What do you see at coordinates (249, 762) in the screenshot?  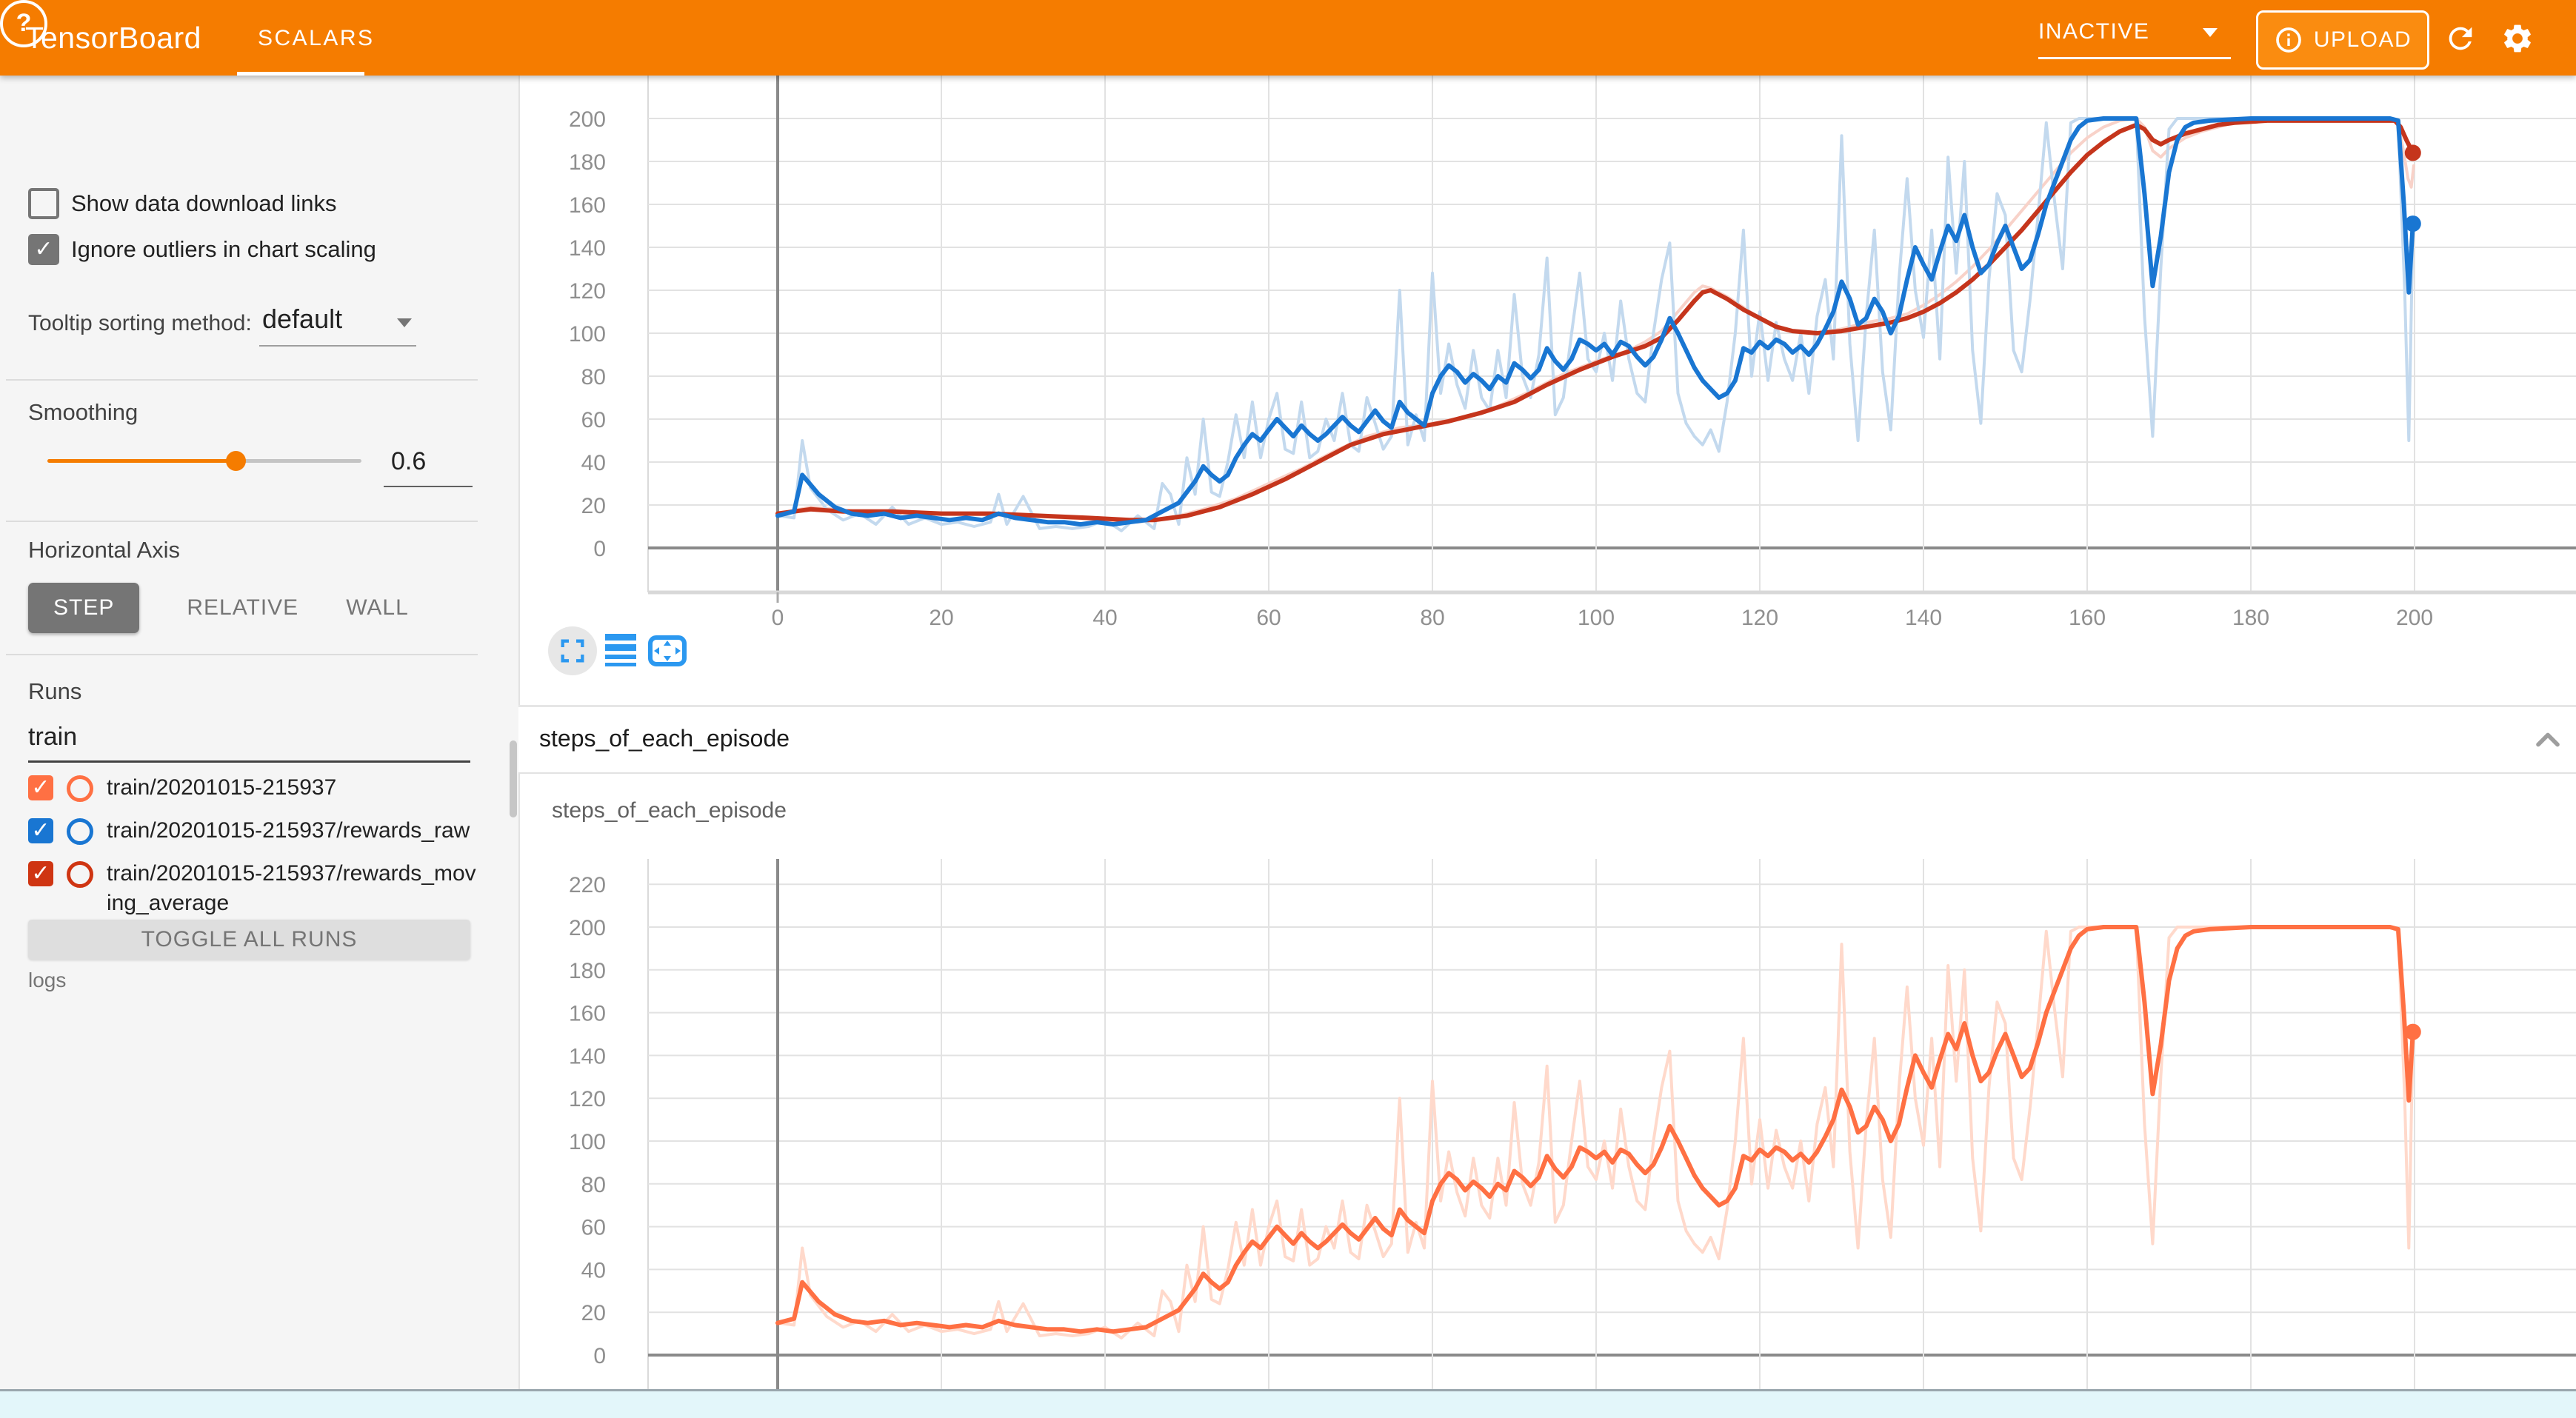 I see `input-underline` at bounding box center [249, 762].